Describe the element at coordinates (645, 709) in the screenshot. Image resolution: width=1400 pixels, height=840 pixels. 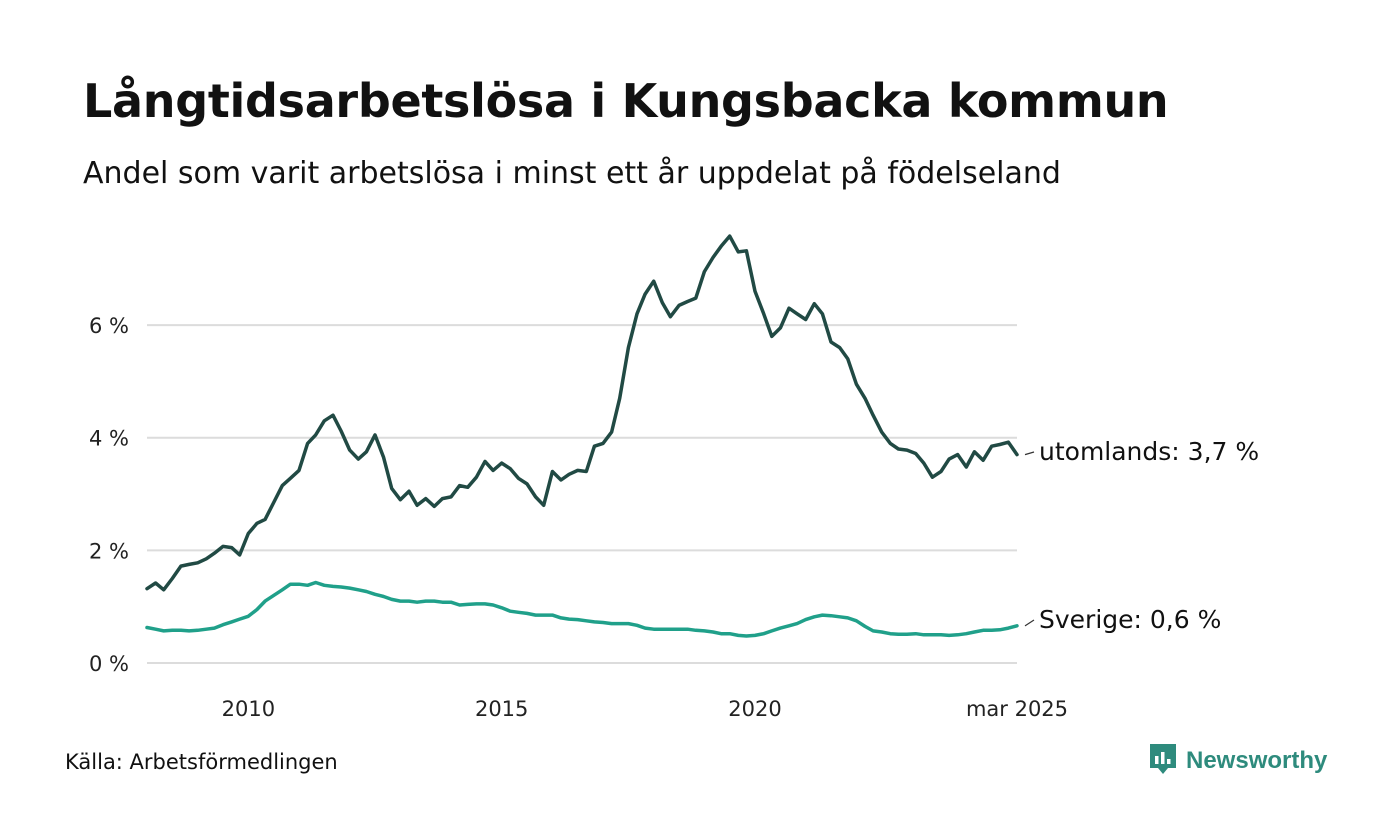
I see `x-axis-ticks: 2010 2015 2020 mar 2025` at that location.